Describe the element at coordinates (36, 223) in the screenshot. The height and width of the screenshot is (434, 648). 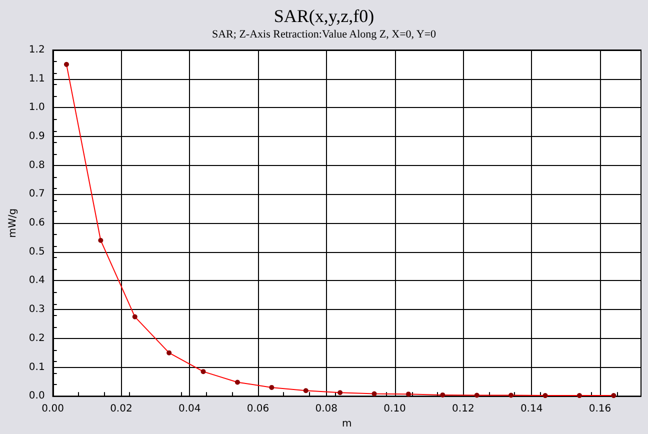
I see `y-tick-label: 0.6` at that location.